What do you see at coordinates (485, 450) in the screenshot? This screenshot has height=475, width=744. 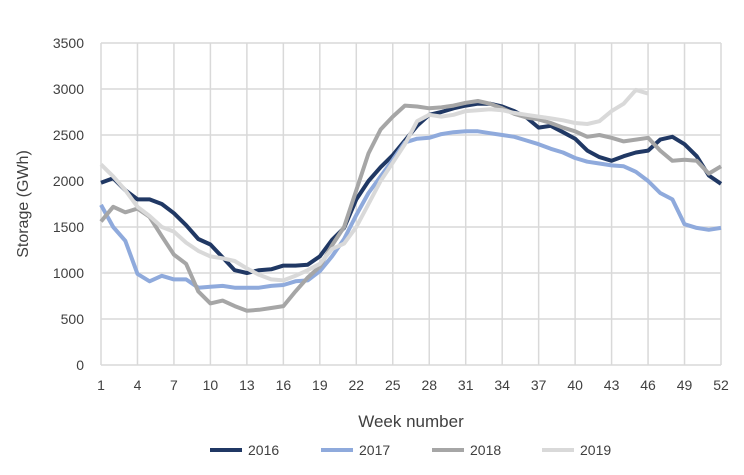 I see `legend-label: 2018` at bounding box center [485, 450].